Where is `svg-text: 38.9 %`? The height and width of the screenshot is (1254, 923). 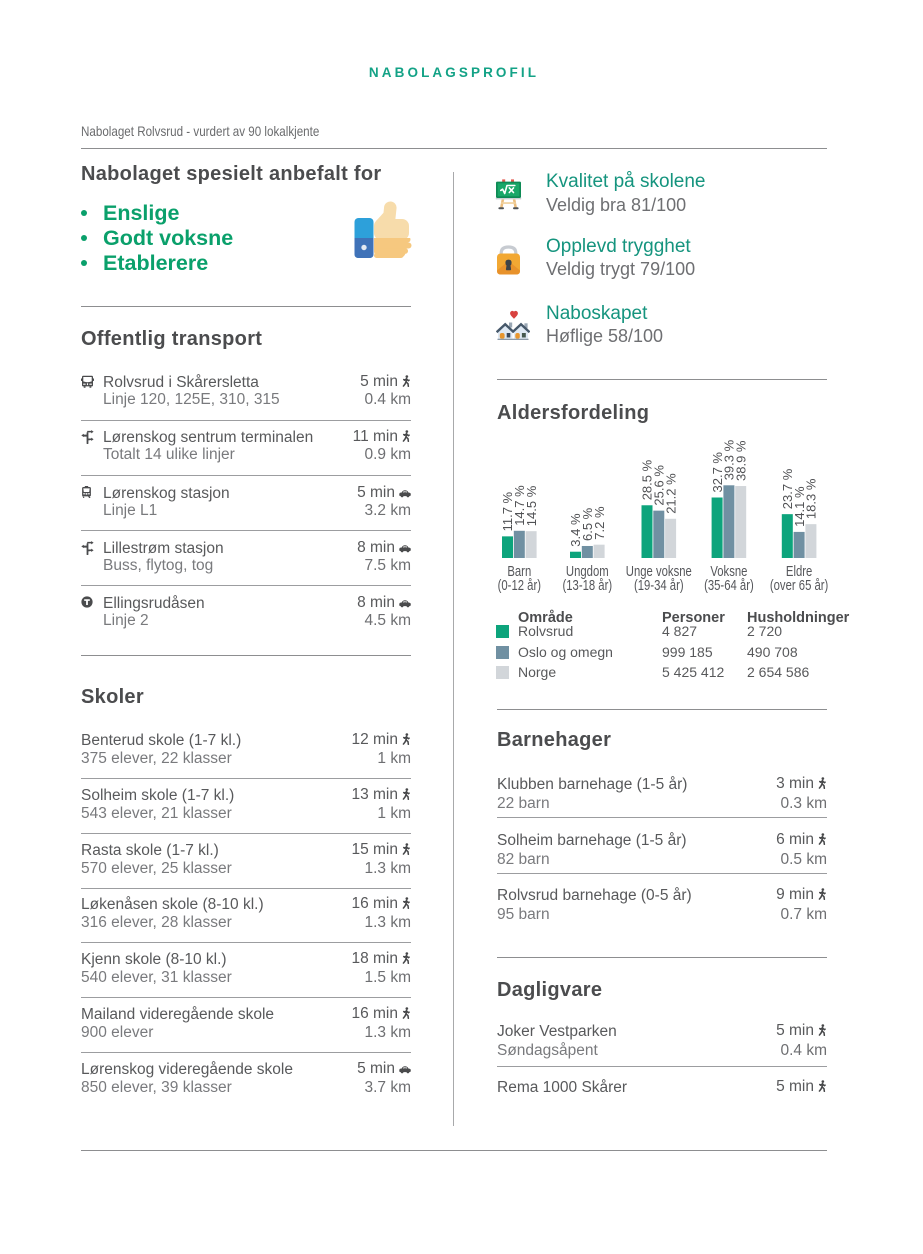
svg-text: 38.9 % is located at coordinates (740, 460).